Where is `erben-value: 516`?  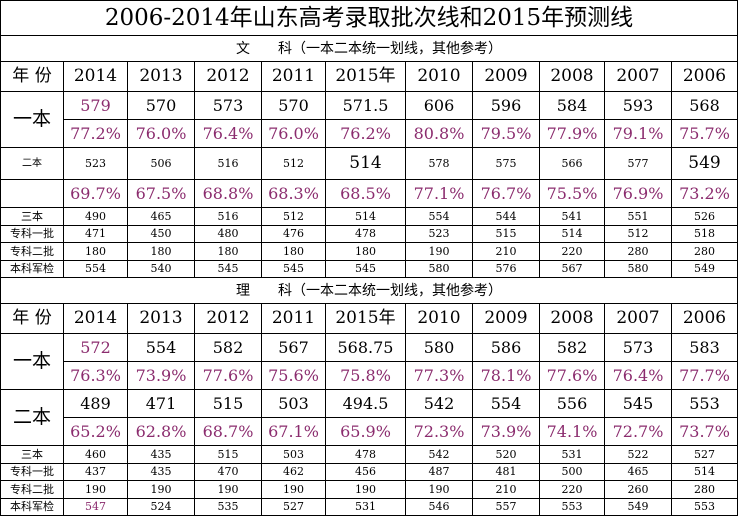
erben-value: 516 is located at coordinates (228, 163).